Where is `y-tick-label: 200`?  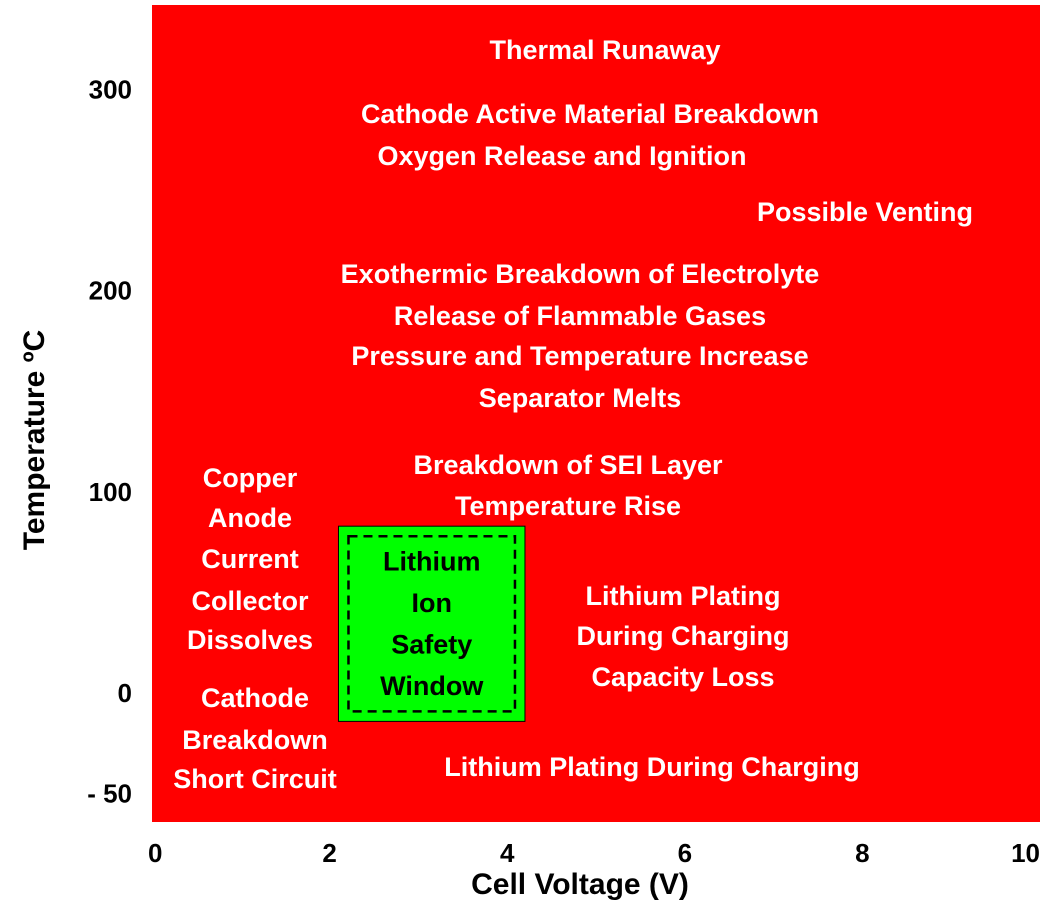
y-tick-label: 200 is located at coordinates (110, 291).